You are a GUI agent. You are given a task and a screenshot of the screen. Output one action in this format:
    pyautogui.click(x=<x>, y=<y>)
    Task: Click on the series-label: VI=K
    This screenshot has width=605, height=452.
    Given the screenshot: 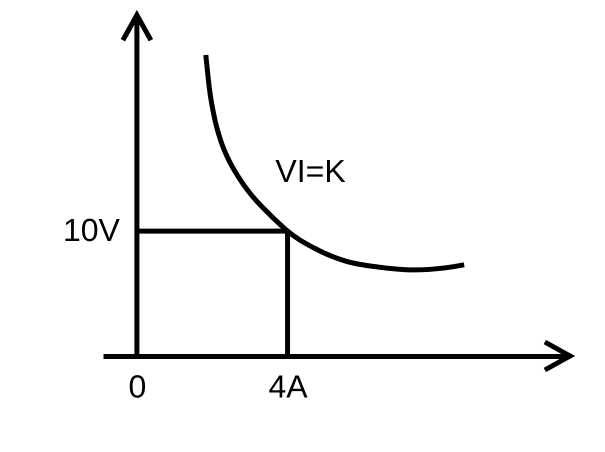 What is the action you would take?
    pyautogui.click(x=310, y=171)
    